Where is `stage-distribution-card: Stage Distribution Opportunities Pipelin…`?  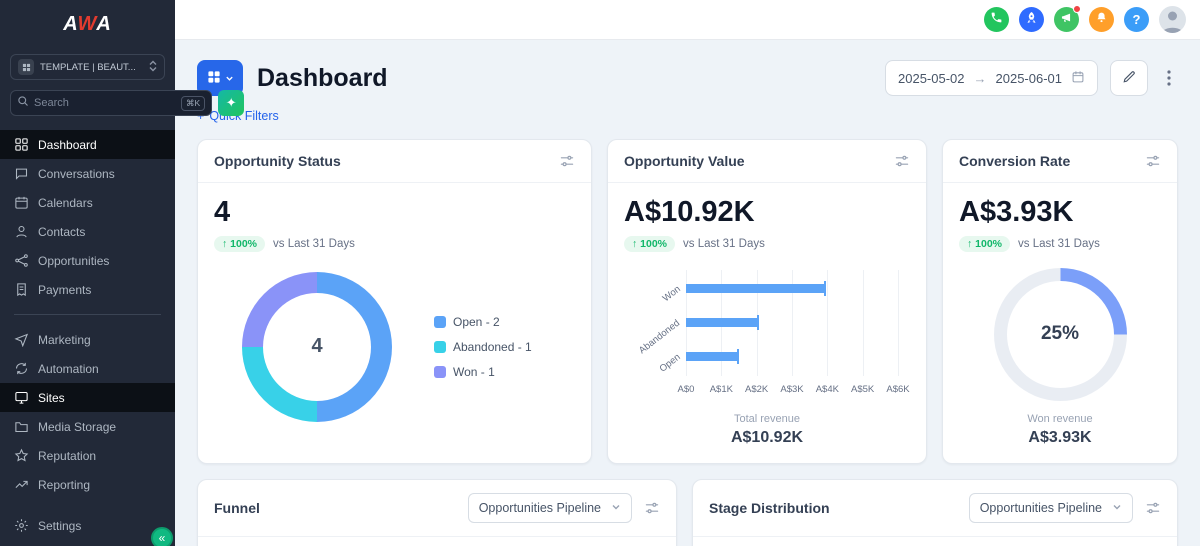 stage-distribution-card: Stage Distribution Opportunities Pipelin… is located at coordinates (935, 512).